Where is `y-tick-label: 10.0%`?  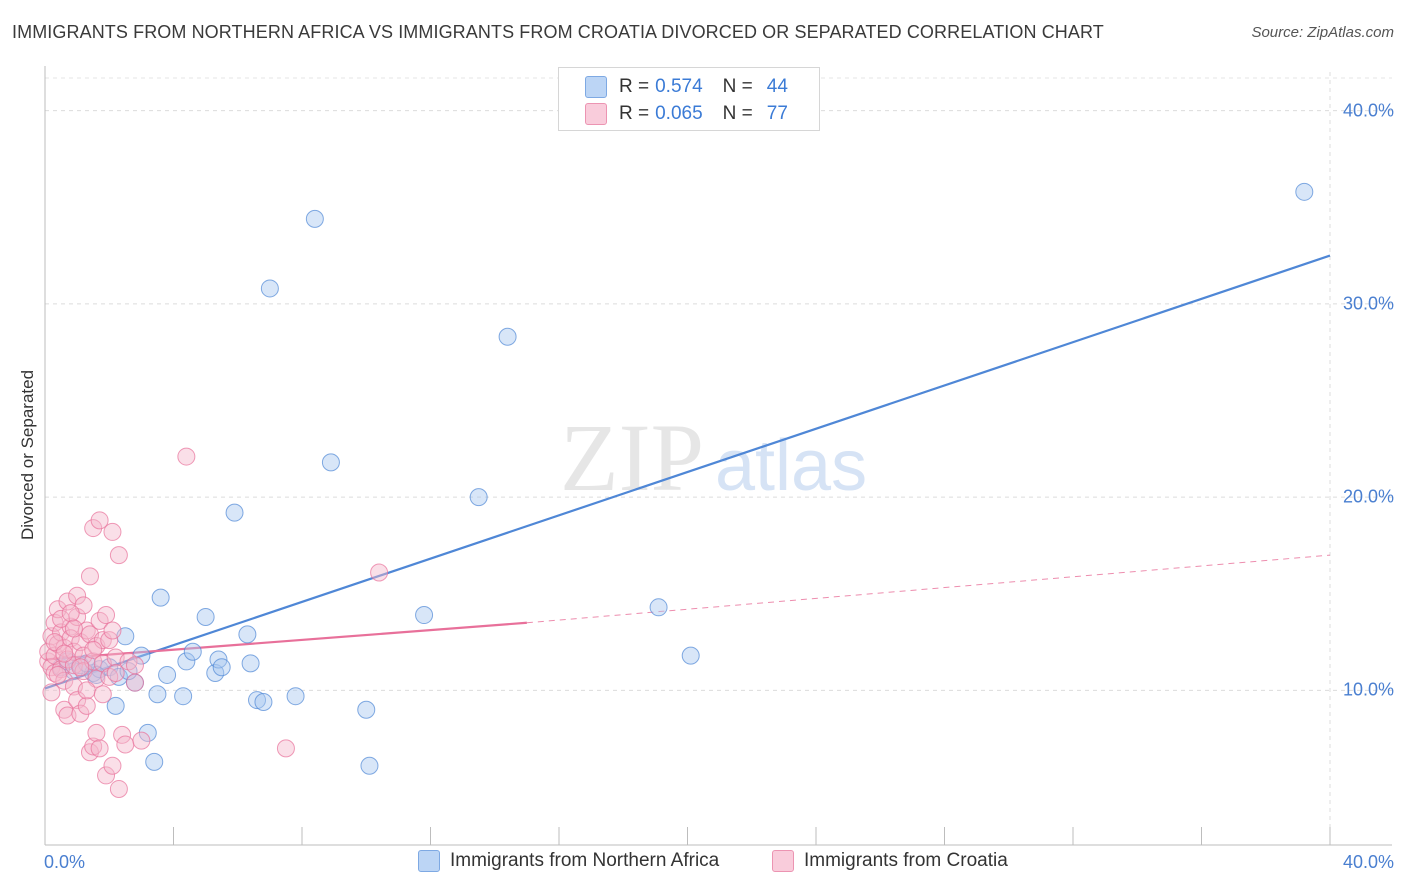 y-tick-label: 10.0% is located at coordinates (1368, 689).